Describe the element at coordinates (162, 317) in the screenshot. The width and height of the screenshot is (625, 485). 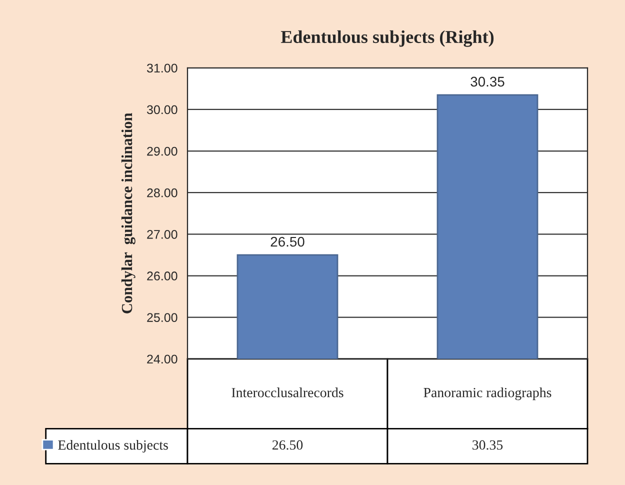
I see `y-tick-label: 25.00` at that location.